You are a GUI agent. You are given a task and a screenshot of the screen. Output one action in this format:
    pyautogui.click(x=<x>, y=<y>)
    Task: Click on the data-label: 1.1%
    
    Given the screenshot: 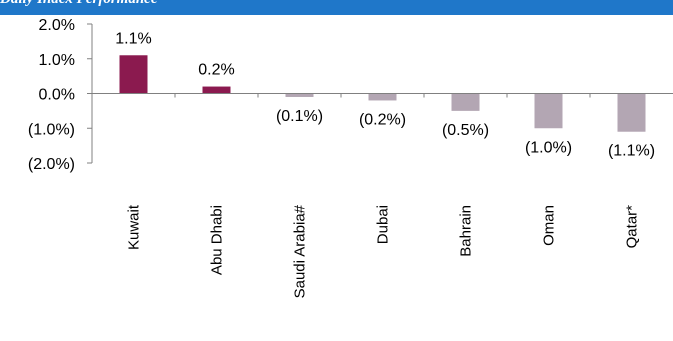 What is the action you would take?
    pyautogui.click(x=133, y=38)
    